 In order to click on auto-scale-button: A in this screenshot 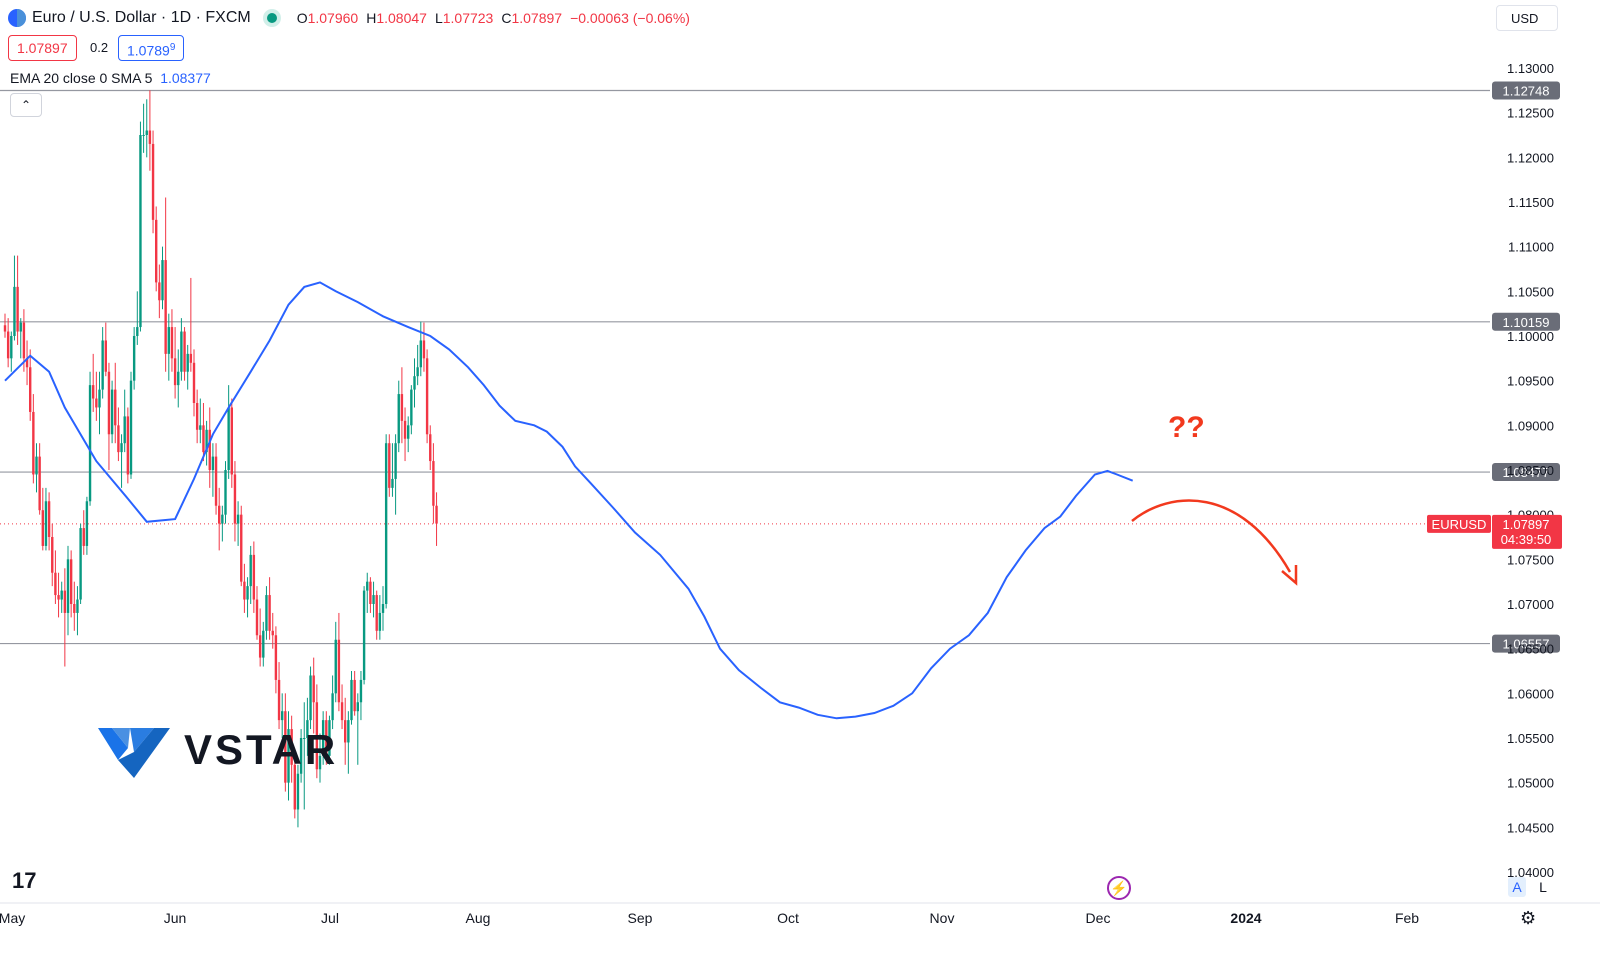, I will do `click(1517, 887)`.